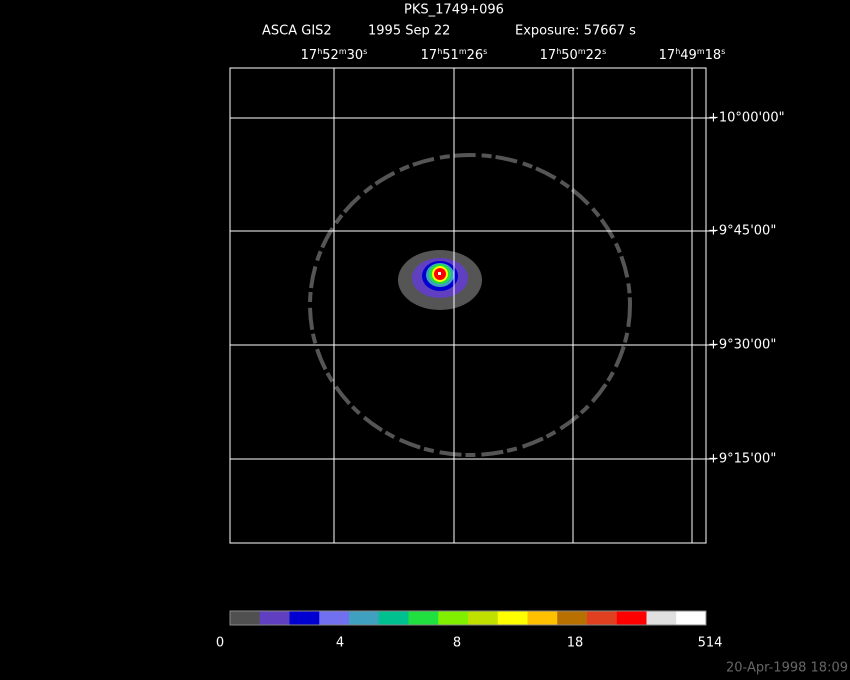 Image resolution: width=850 pixels, height=680 pixels. I want to click on ra-label: 17h50m22s, so click(573, 55).